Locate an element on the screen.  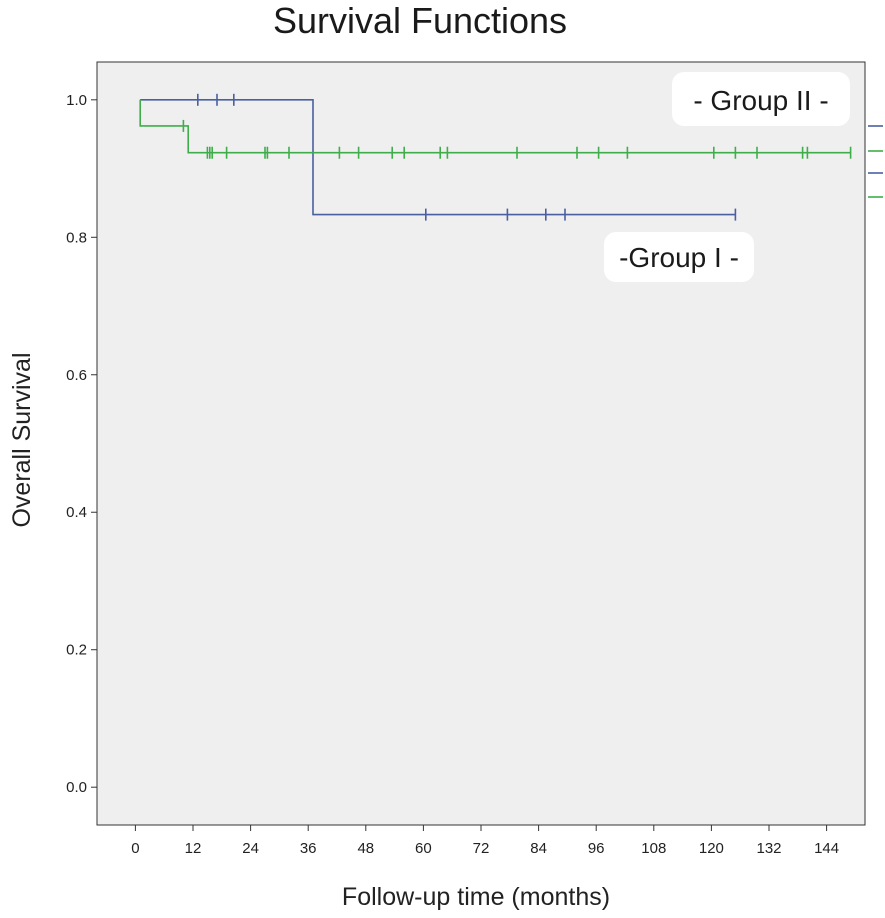
group-ii-annotation: - Group II - is located at coordinates (761, 99).